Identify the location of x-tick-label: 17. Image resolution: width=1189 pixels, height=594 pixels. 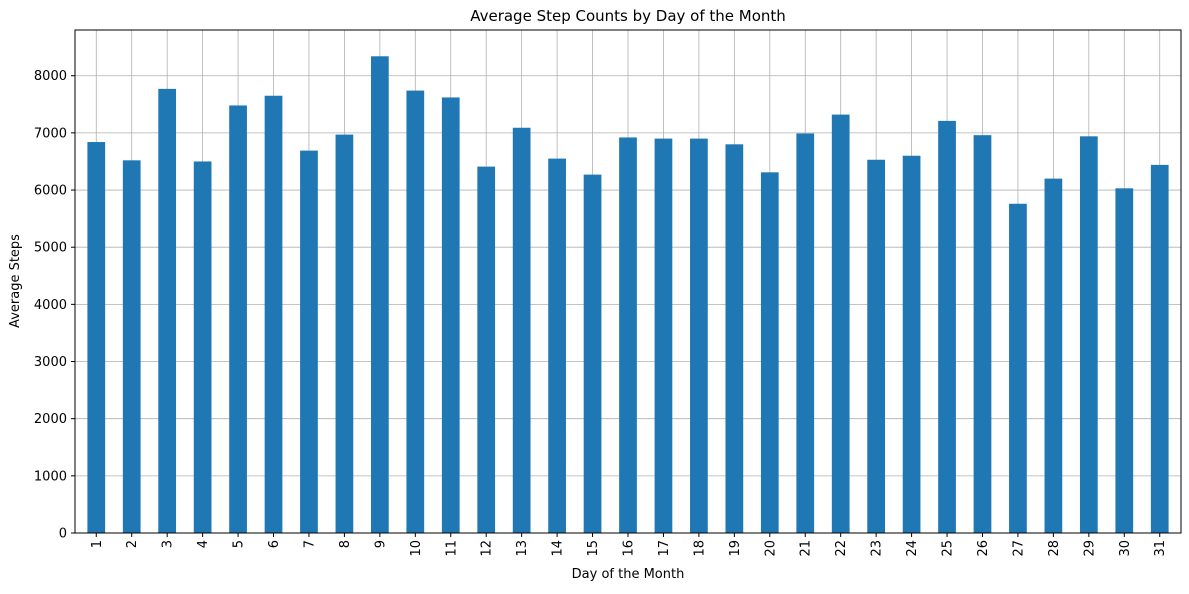
(664, 548).